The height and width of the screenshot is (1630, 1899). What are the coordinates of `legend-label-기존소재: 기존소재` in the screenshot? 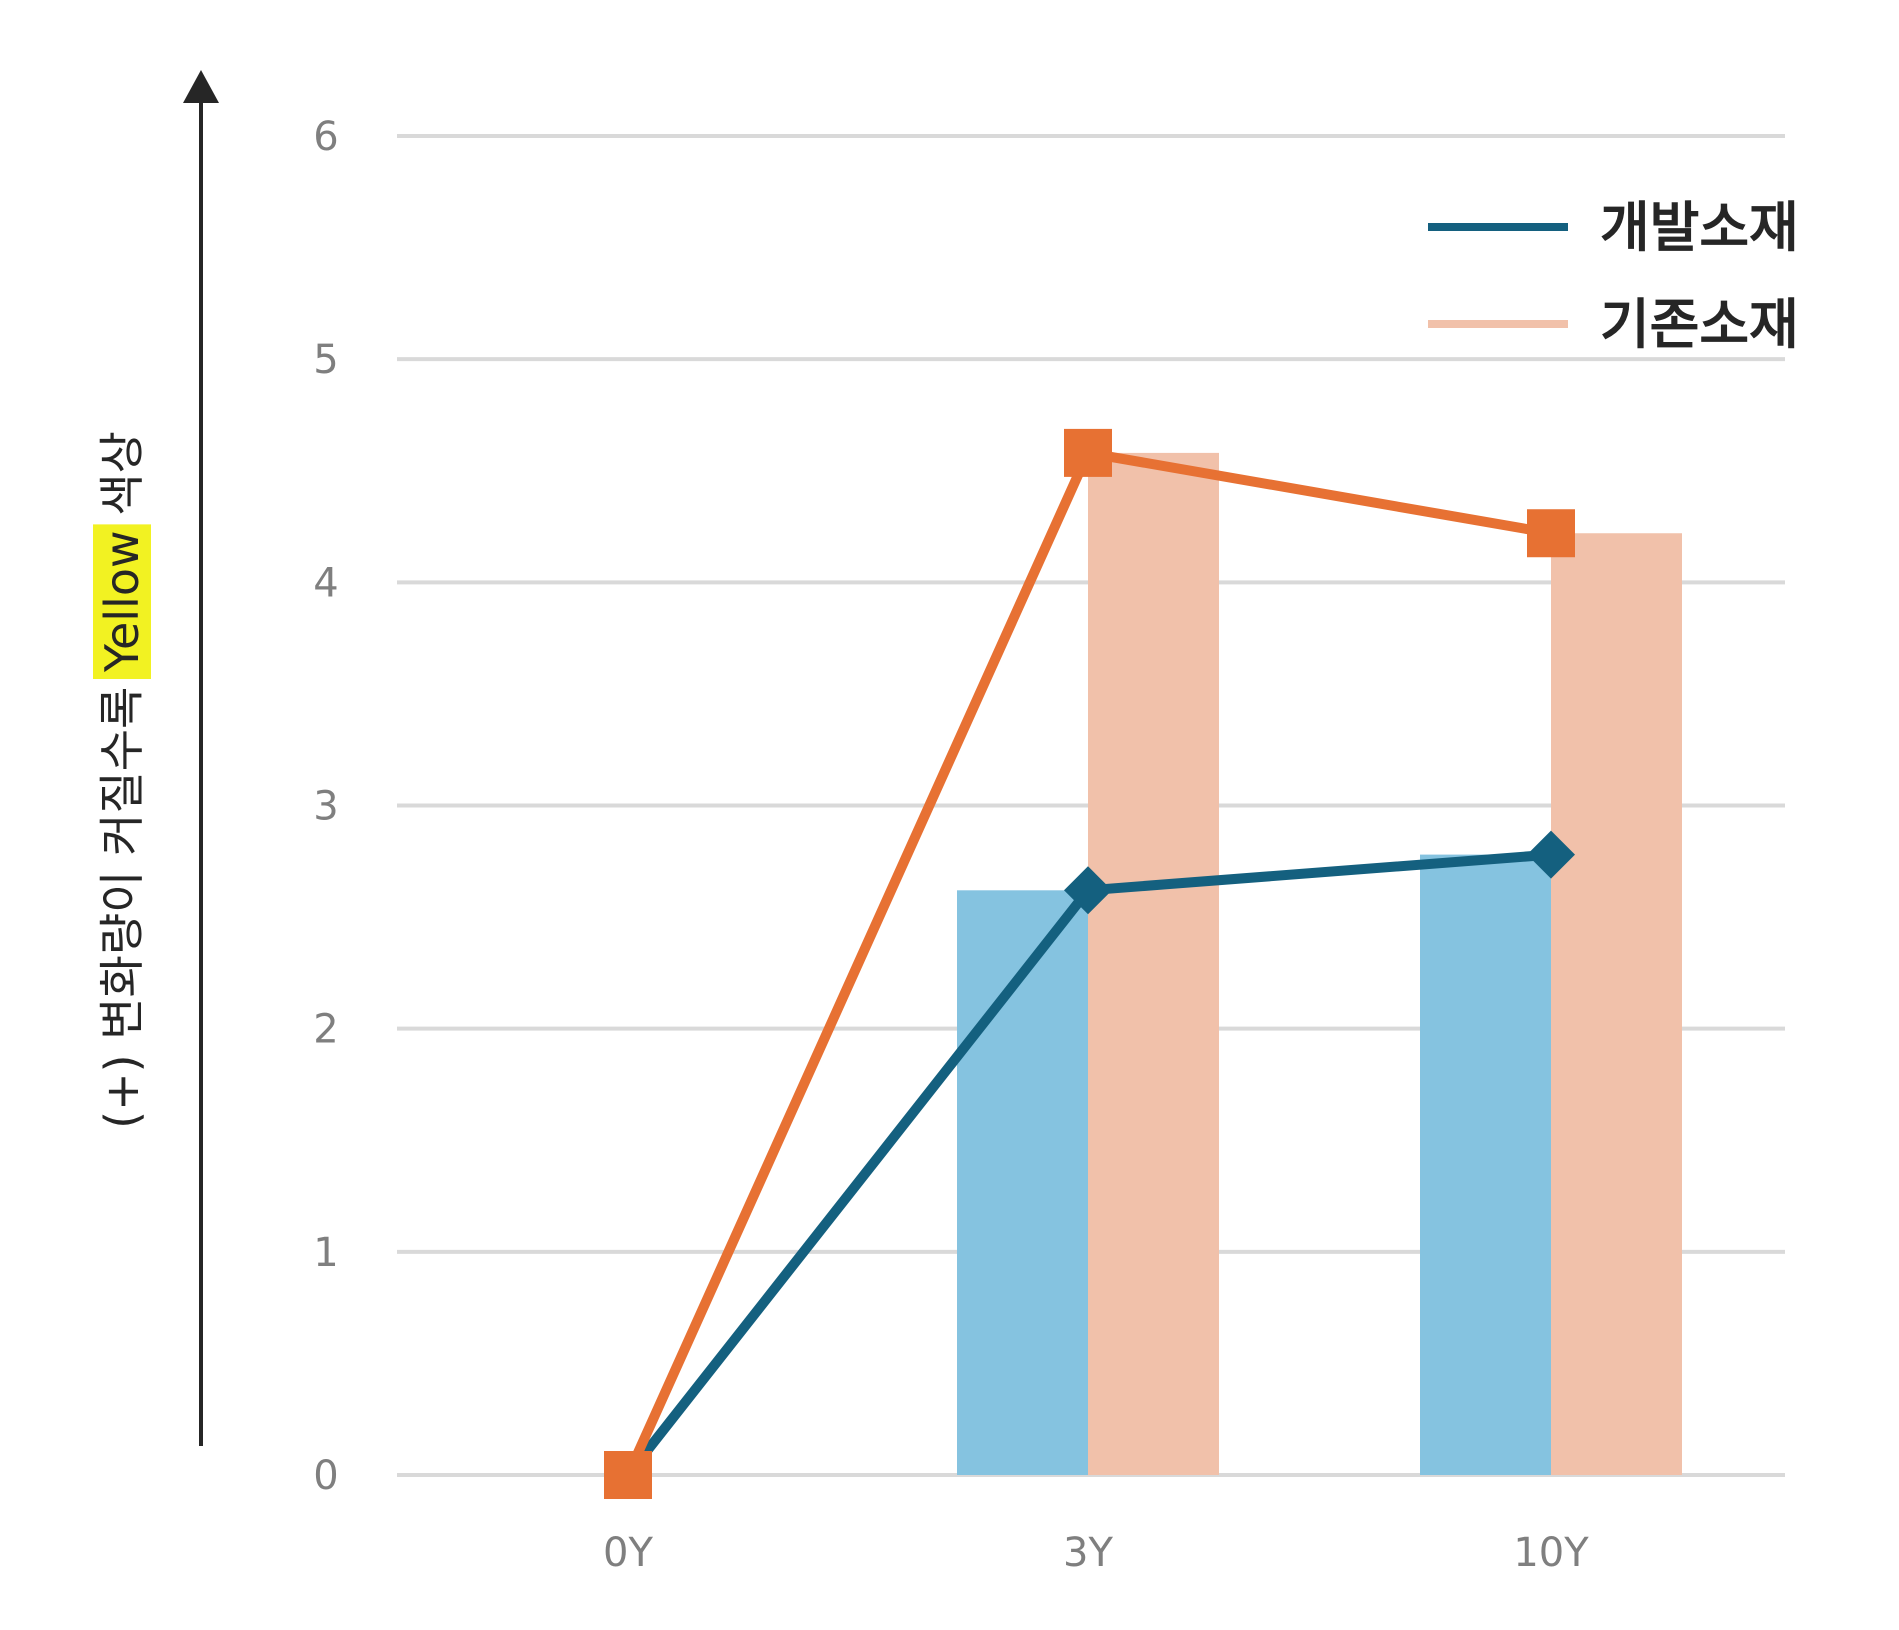 It's located at (1699, 324).